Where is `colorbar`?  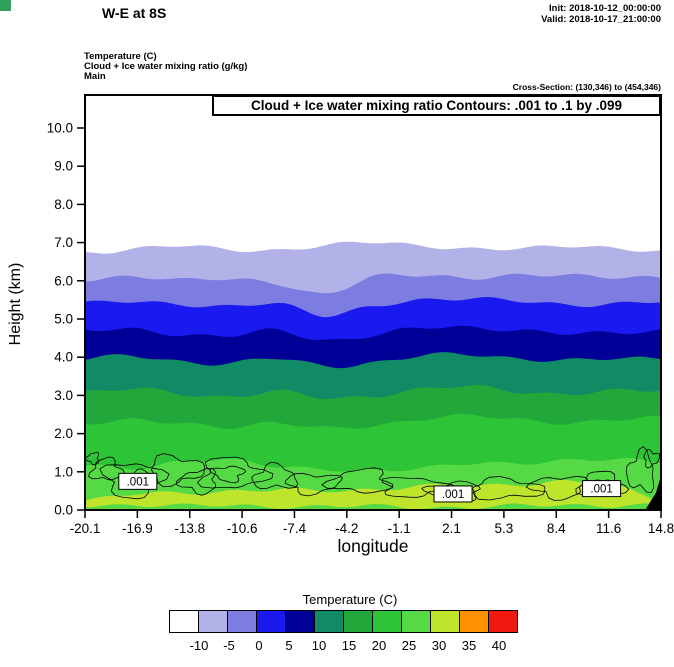
colorbar is located at coordinates (343, 621).